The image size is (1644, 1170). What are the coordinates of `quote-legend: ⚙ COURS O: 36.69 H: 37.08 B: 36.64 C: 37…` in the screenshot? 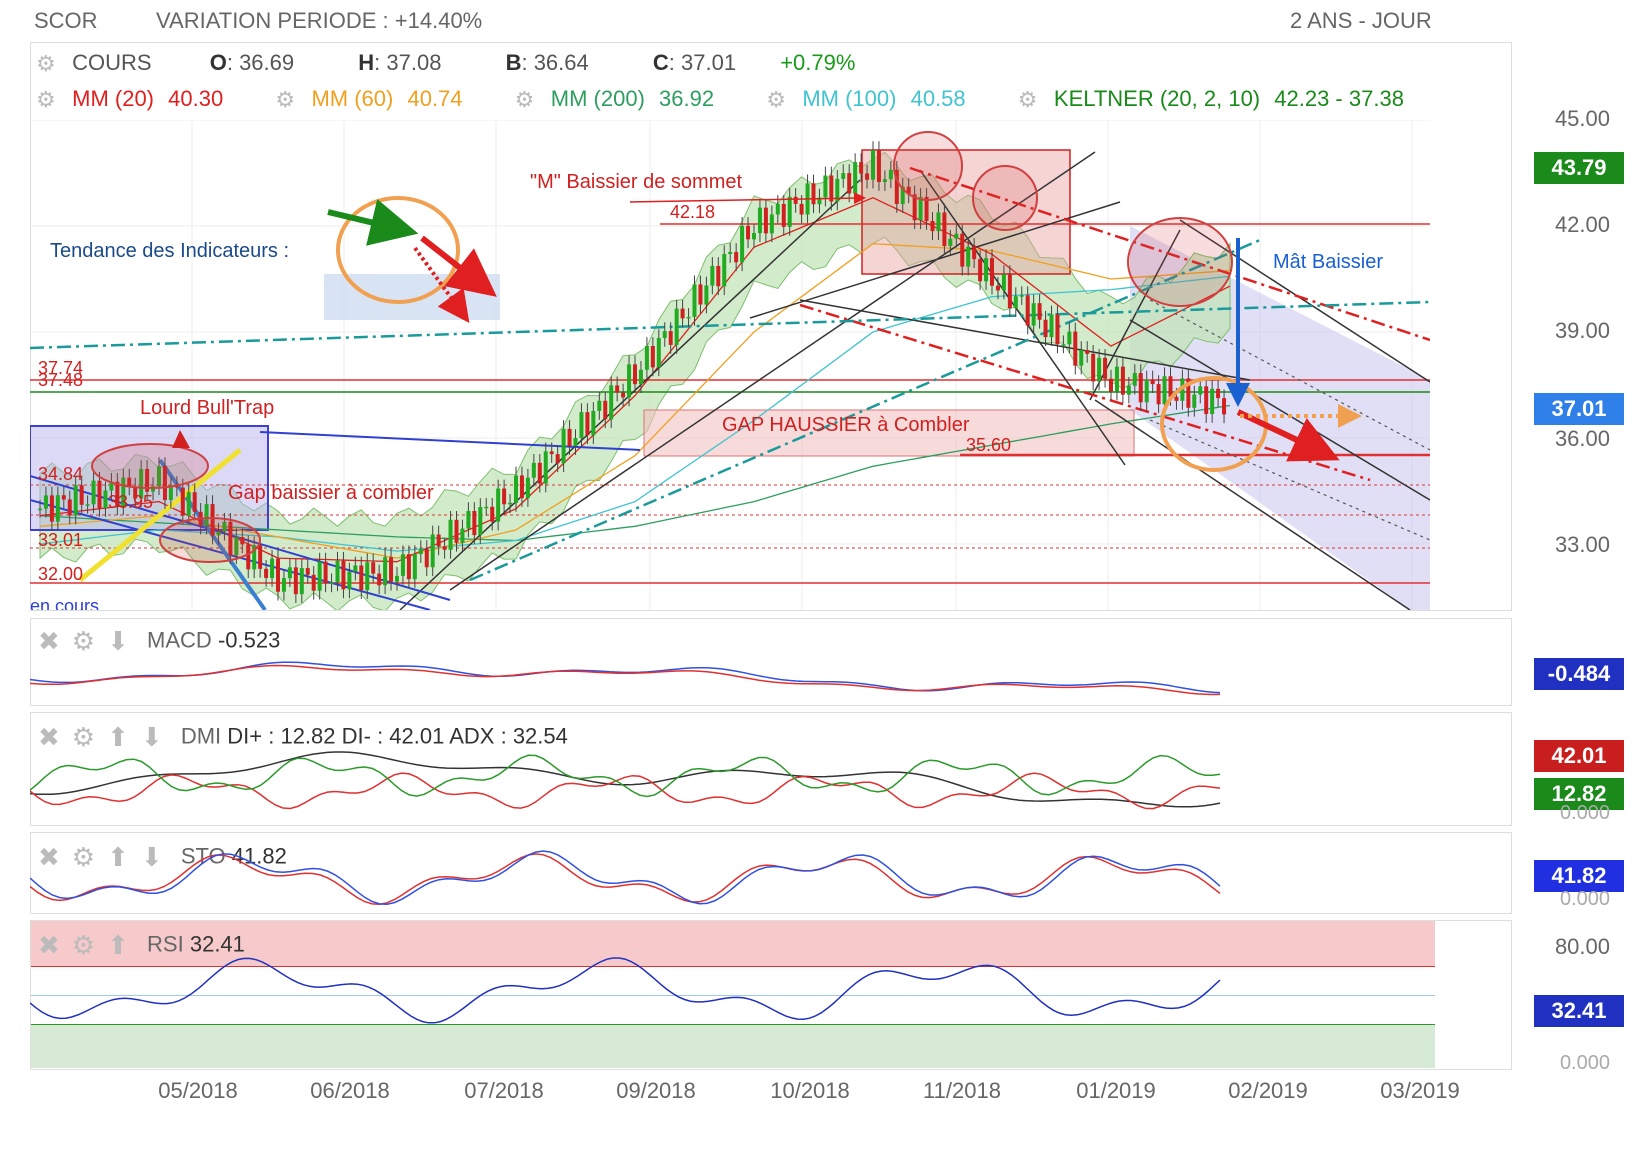 It's located at (446, 63).